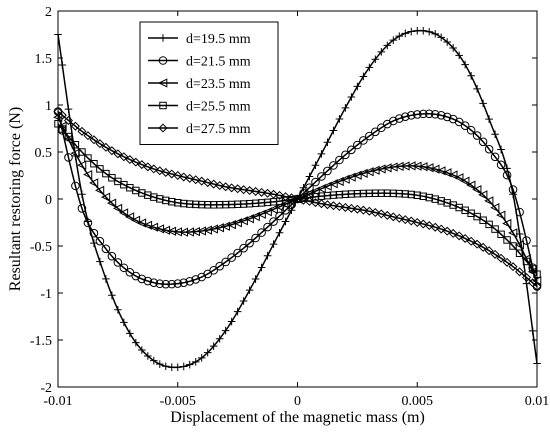  Describe the element at coordinates (297, 401) in the screenshot. I see `x-tick-label: 0` at that location.